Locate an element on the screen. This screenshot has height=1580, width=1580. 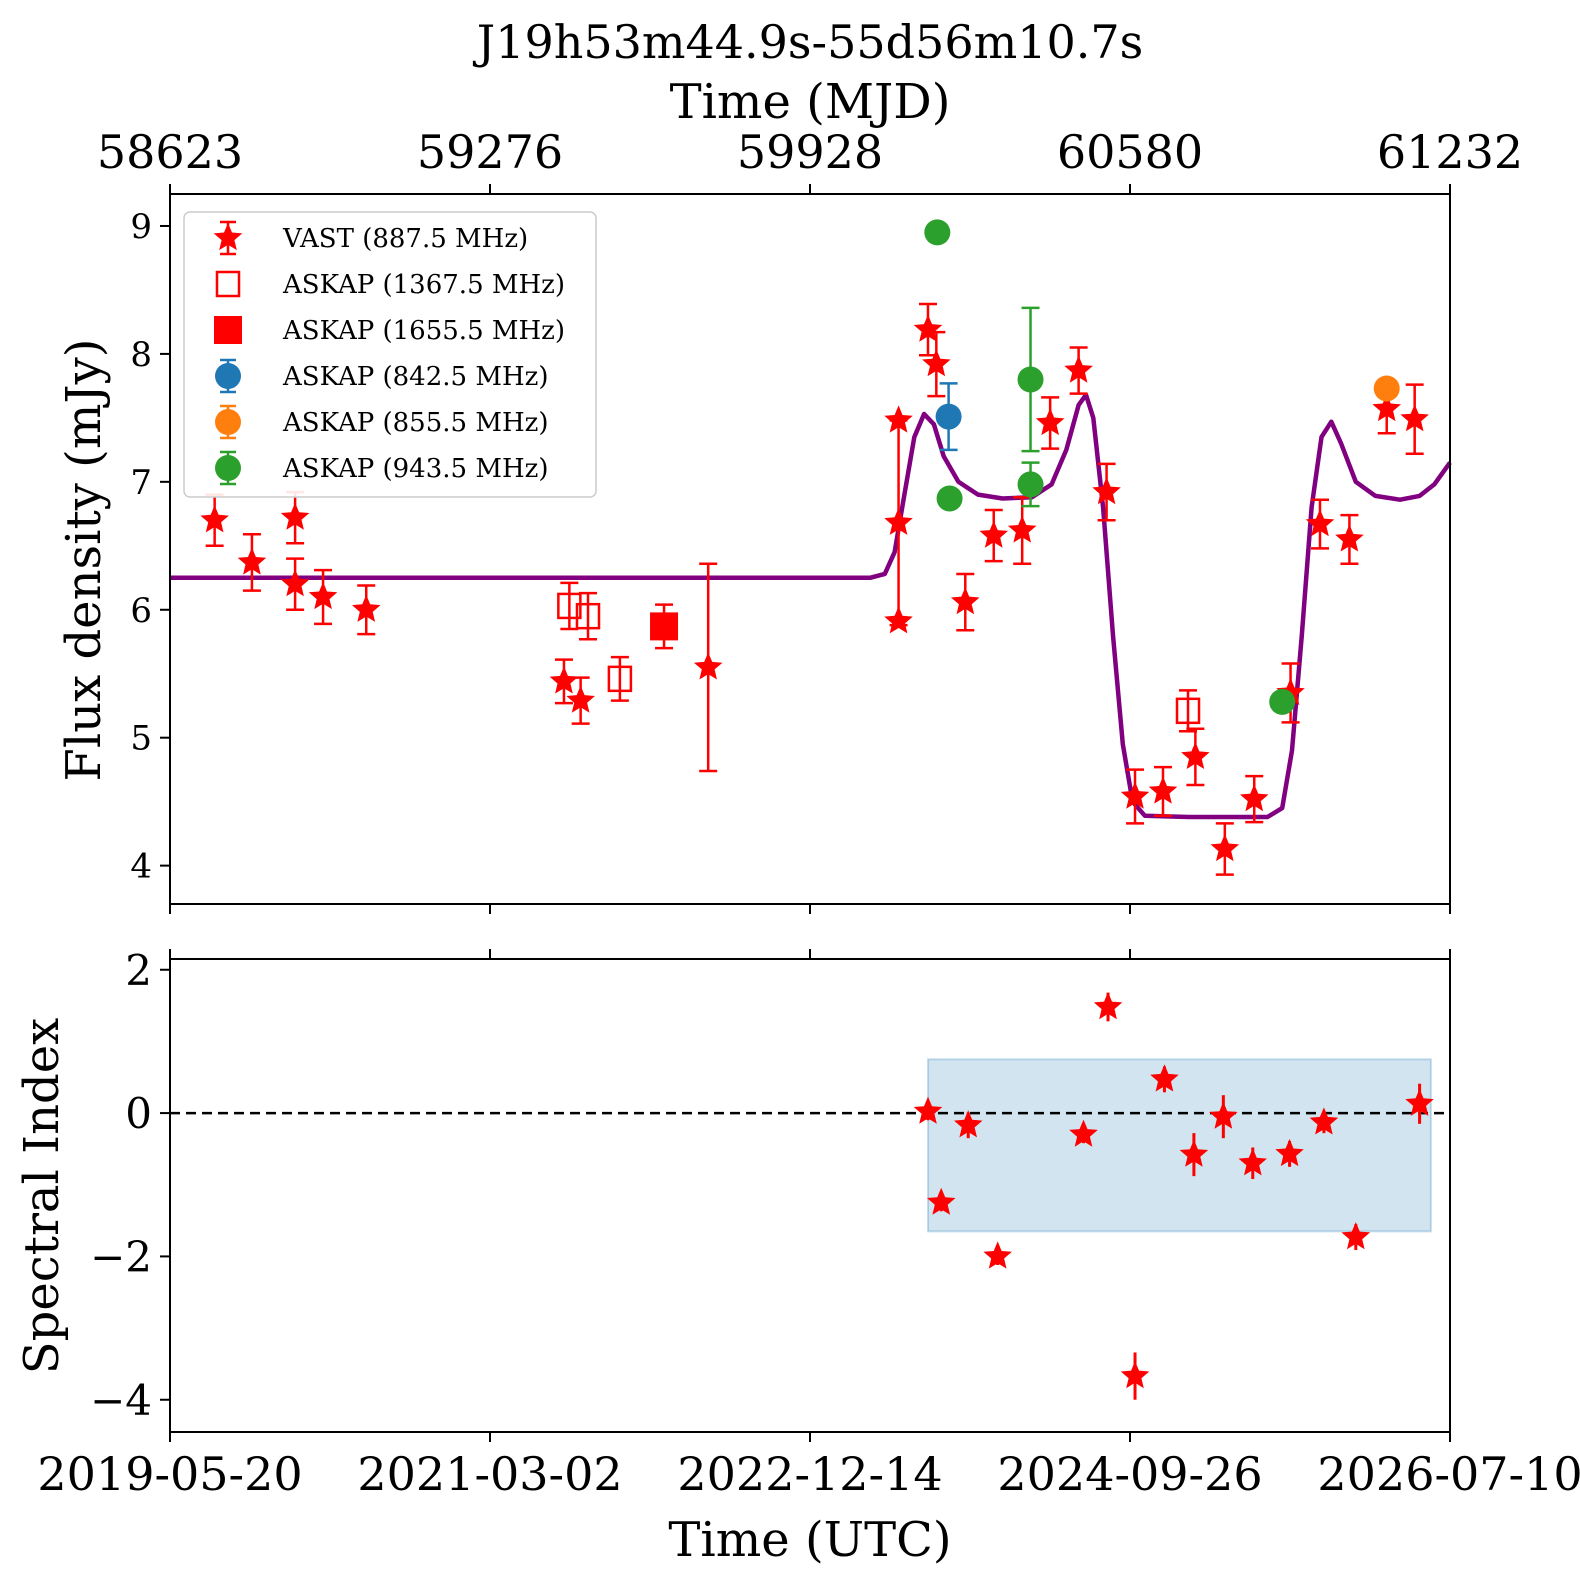
top-xtick-label: 60580 is located at coordinates (1130, 152).